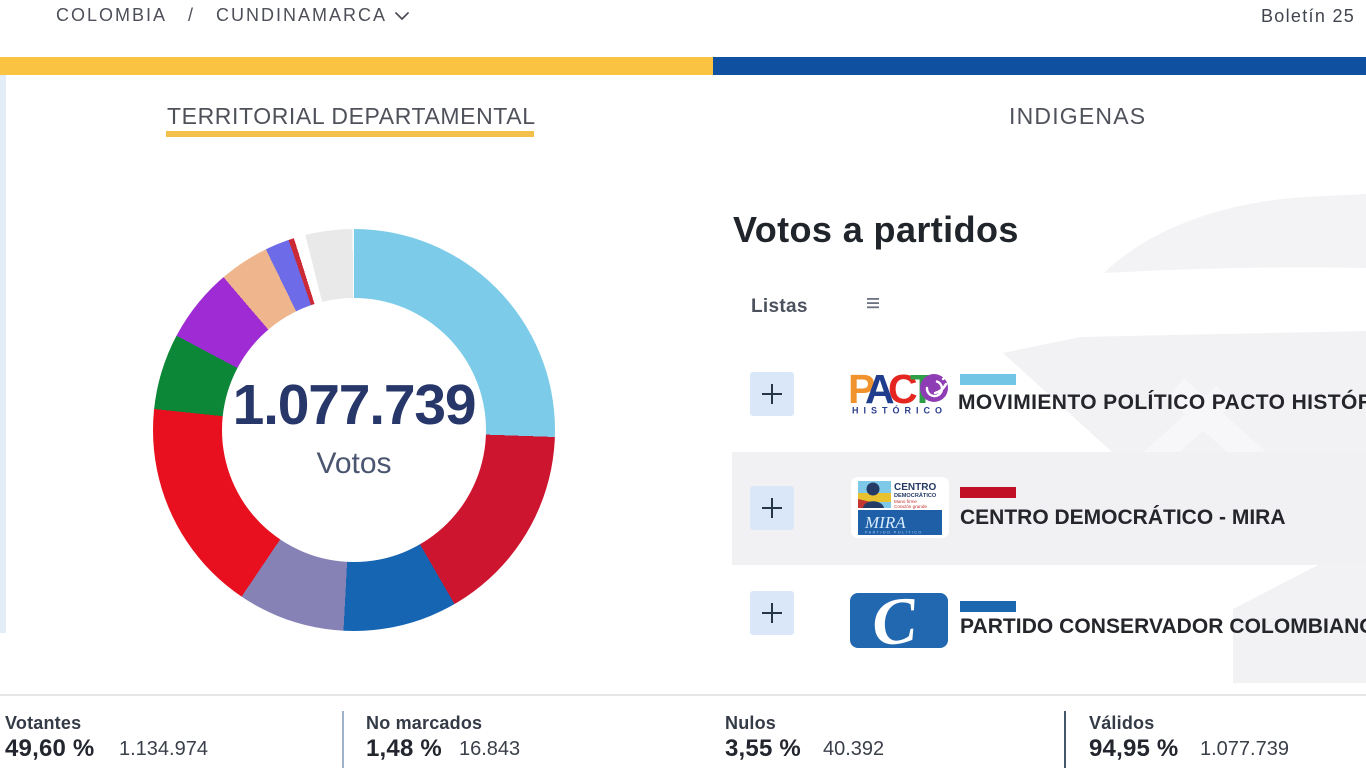 The height and width of the screenshot is (768, 1366). What do you see at coordinates (862, 392) in the screenshot?
I see `svg-text: P` at bounding box center [862, 392].